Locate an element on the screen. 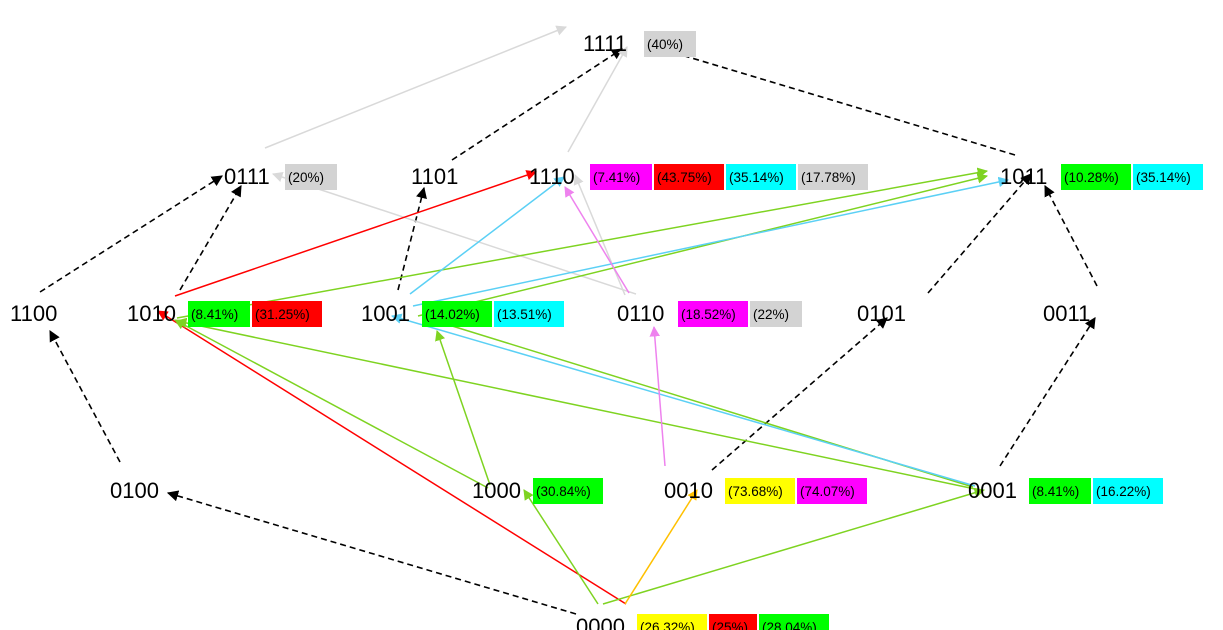 Image resolution: width=1223 pixels, height=630 pixels. node-1000: 1000 (30.84%) is located at coordinates (537, 491).